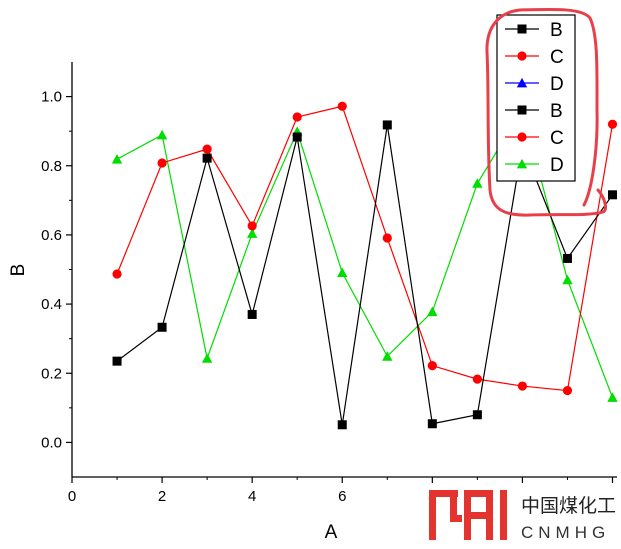 The height and width of the screenshot is (549, 621). Describe the element at coordinates (72, 496) in the screenshot. I see `x-tick-label: 0` at that location.